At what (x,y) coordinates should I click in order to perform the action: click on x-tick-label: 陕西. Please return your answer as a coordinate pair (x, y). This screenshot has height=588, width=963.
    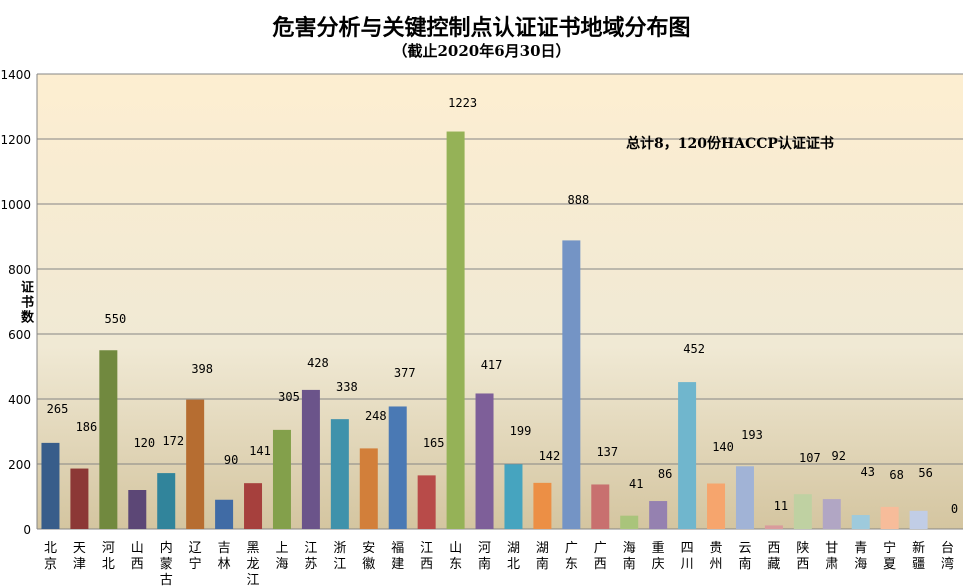
    Looking at the image, I should click on (802, 556).